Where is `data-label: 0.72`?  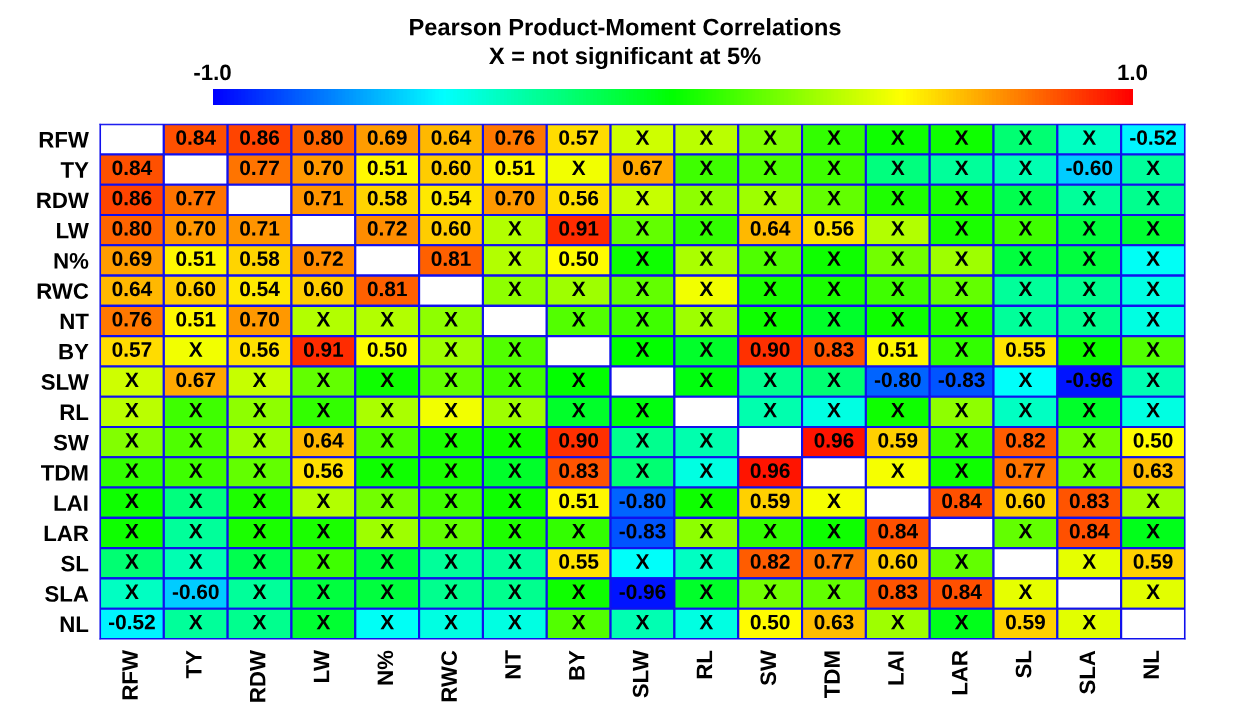
data-label: 0.72 is located at coordinates (323, 259).